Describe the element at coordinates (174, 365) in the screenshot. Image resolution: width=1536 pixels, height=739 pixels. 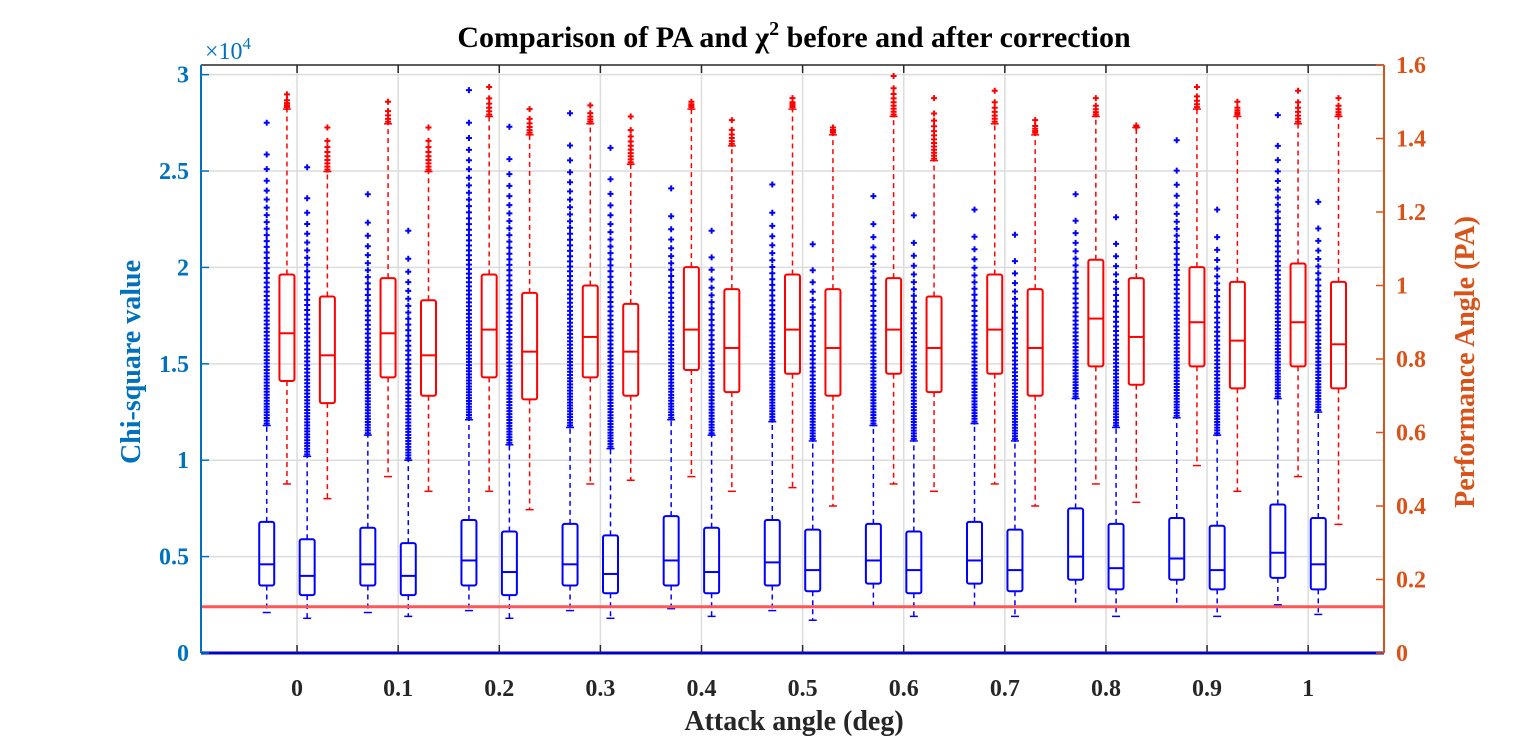
I see `left-tick-label: 1.5` at that location.